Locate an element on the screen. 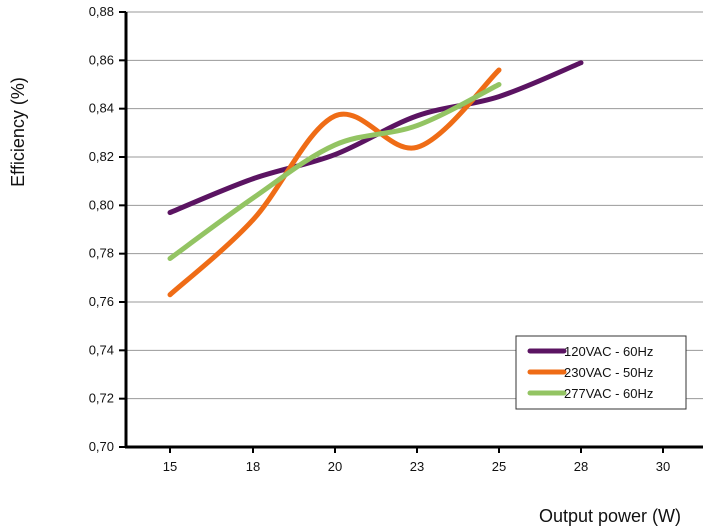 This screenshot has width=703, height=532. x-axis-title: Output power (W) is located at coordinates (610, 516).